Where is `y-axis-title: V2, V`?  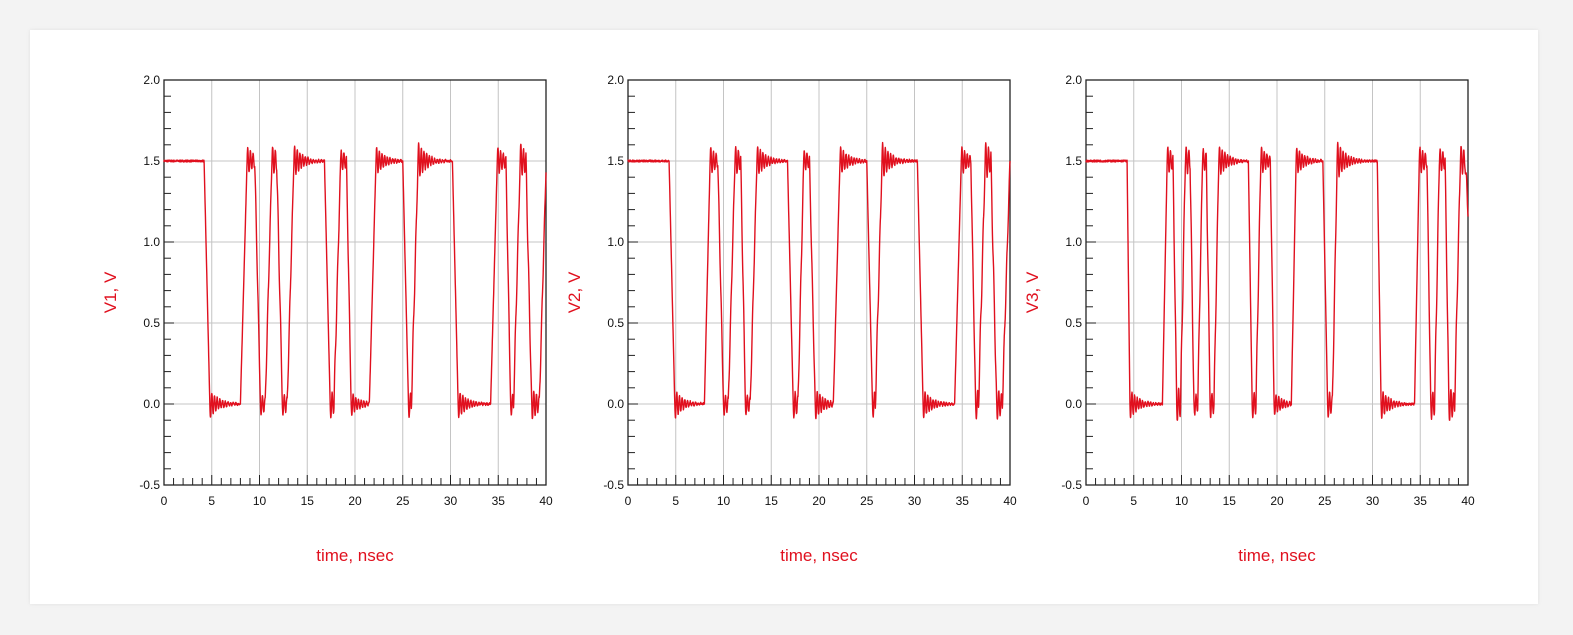
y-axis-title: V2, V is located at coordinates (574, 292).